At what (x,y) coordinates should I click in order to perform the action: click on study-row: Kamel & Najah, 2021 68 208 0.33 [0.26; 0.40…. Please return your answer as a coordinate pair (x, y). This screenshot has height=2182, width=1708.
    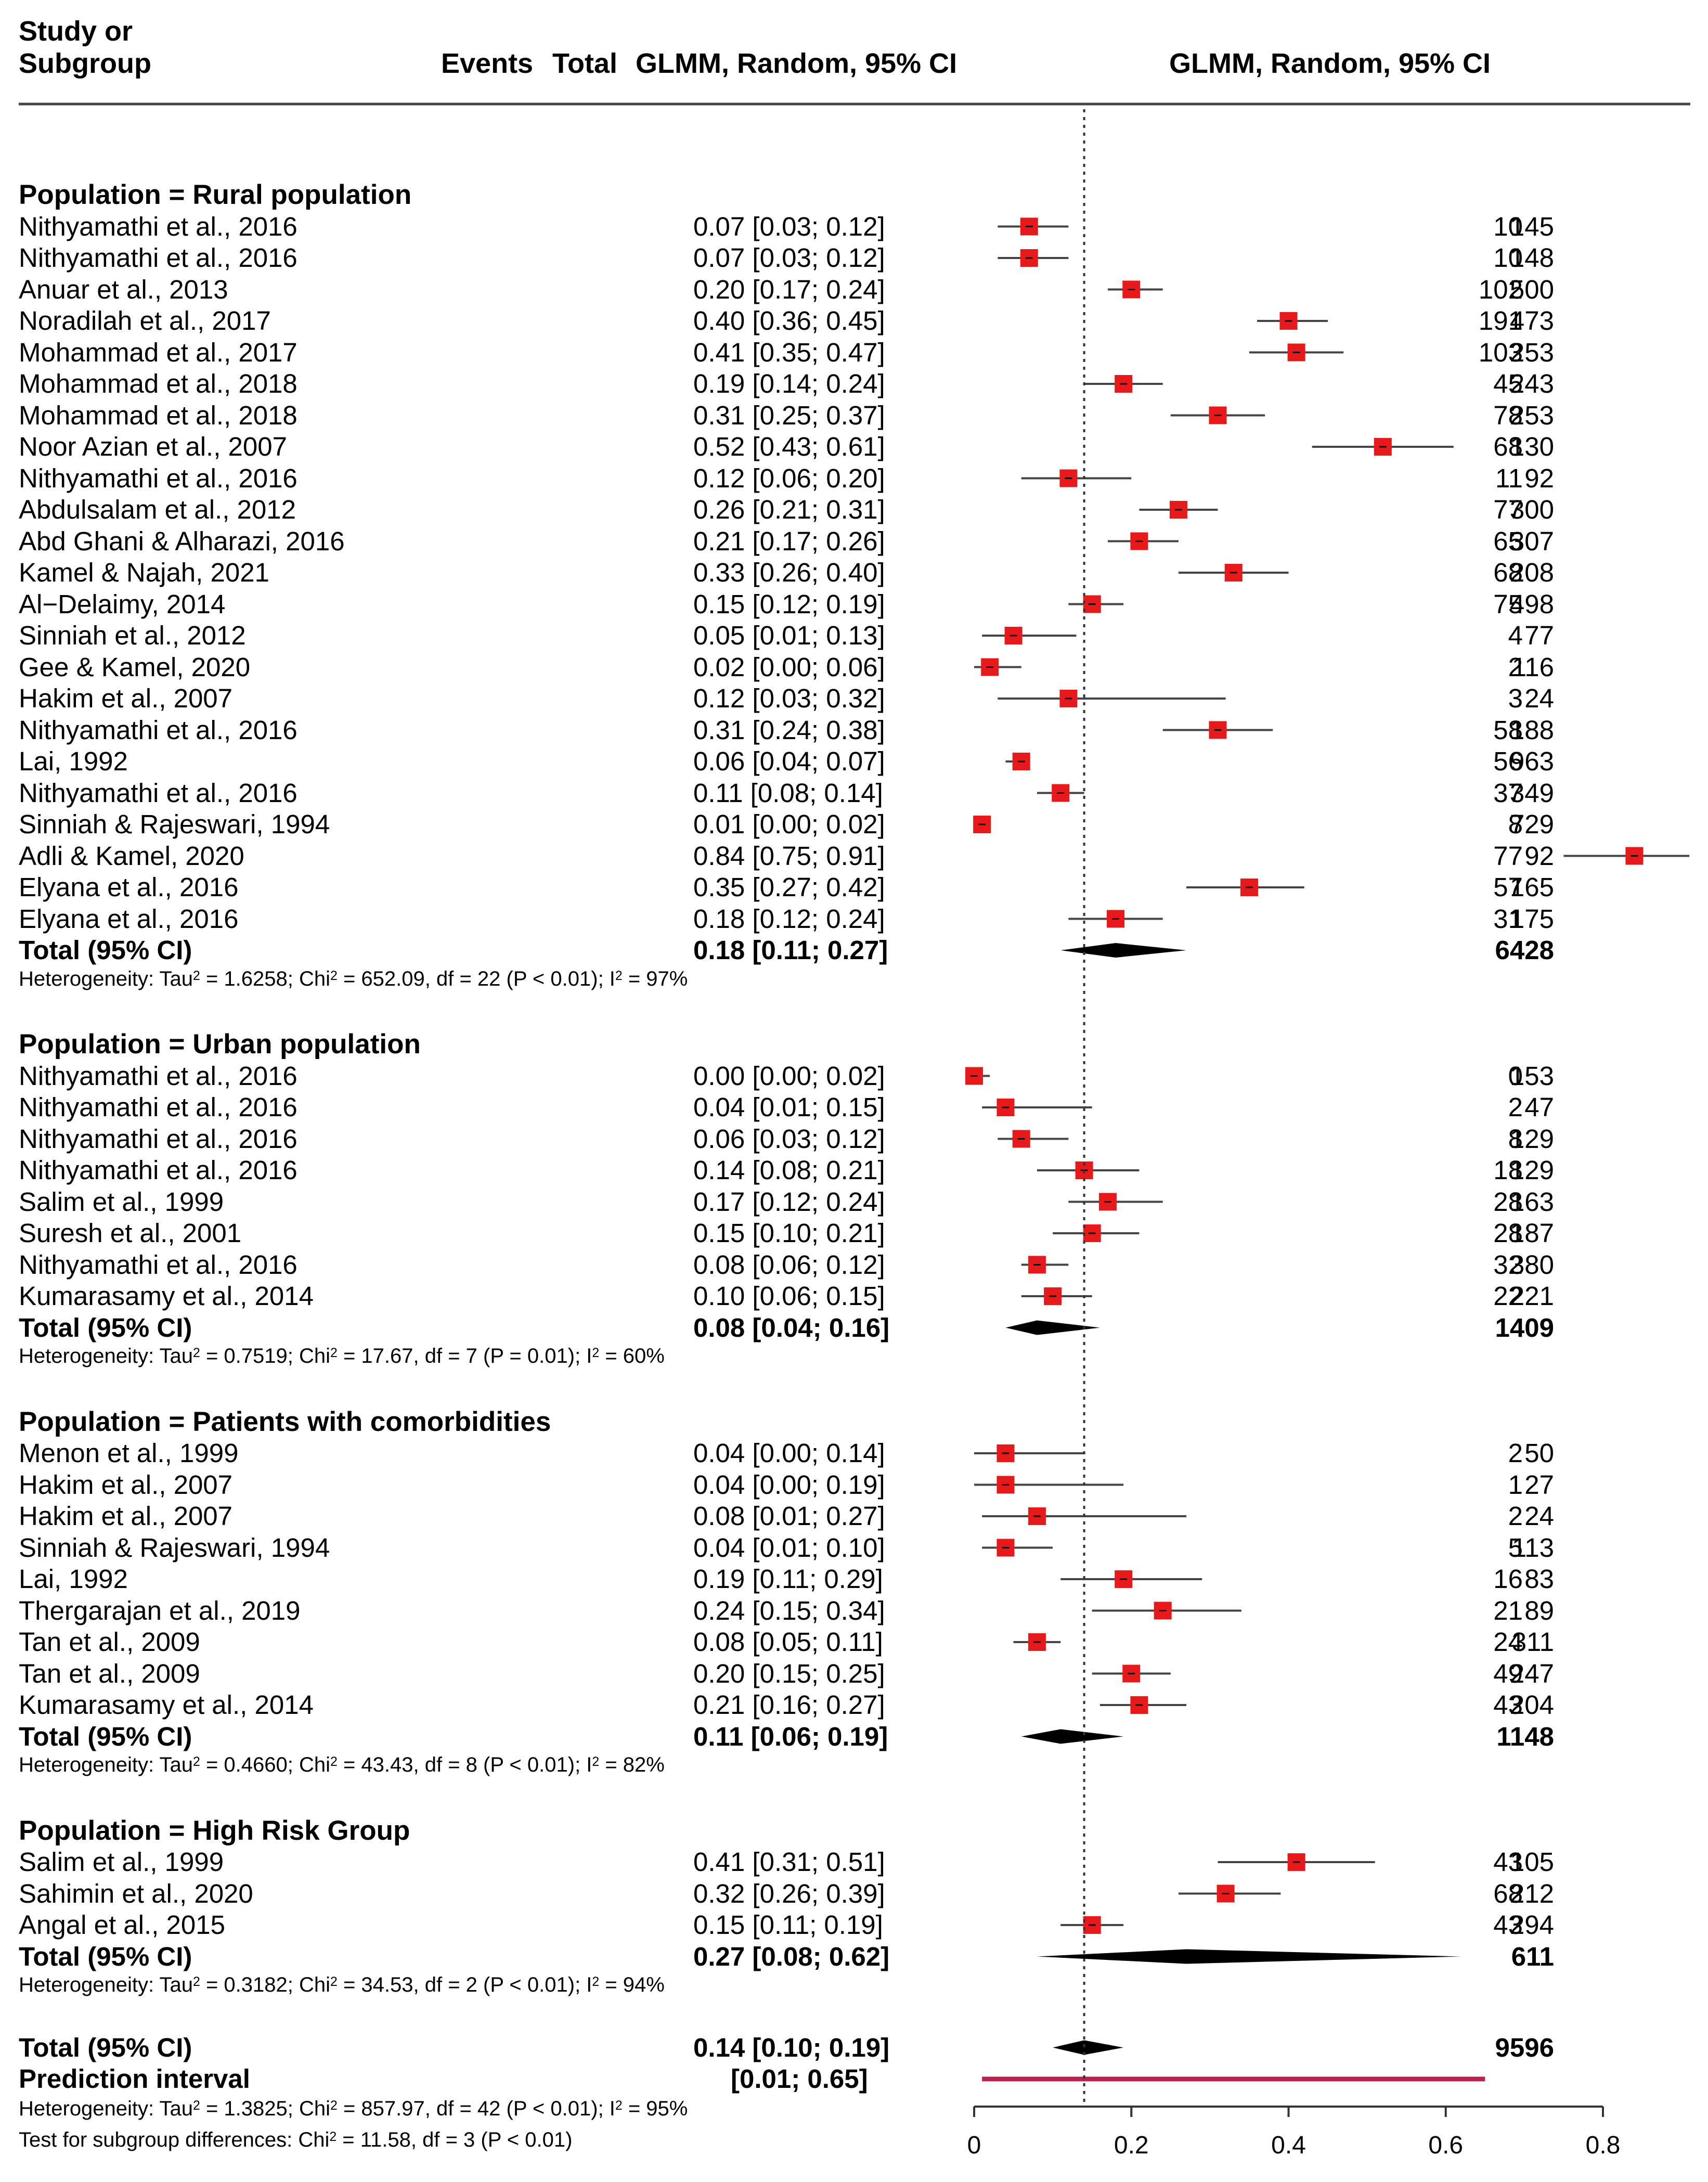
    Looking at the image, I should click on (777, 572).